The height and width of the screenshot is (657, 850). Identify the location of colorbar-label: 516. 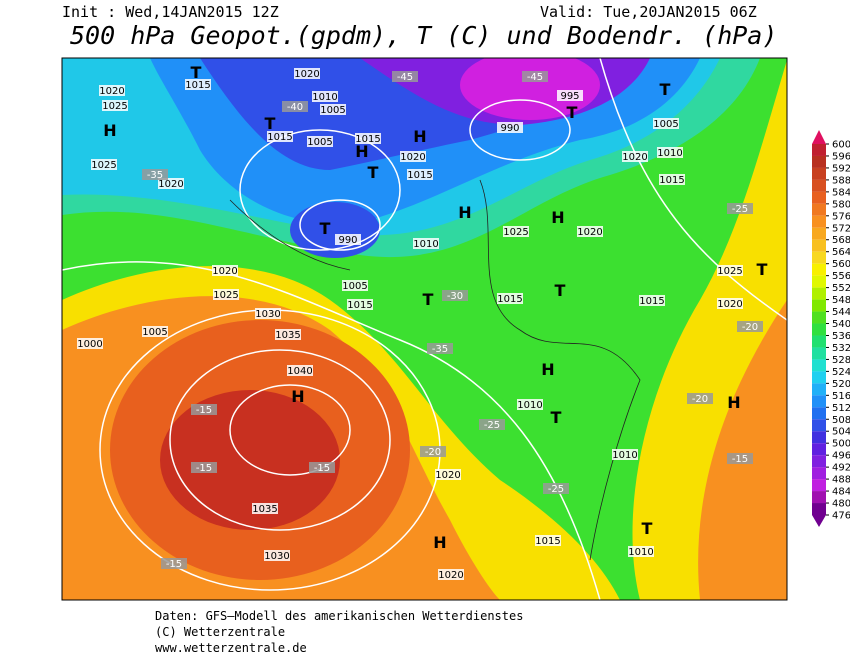
(841, 396).